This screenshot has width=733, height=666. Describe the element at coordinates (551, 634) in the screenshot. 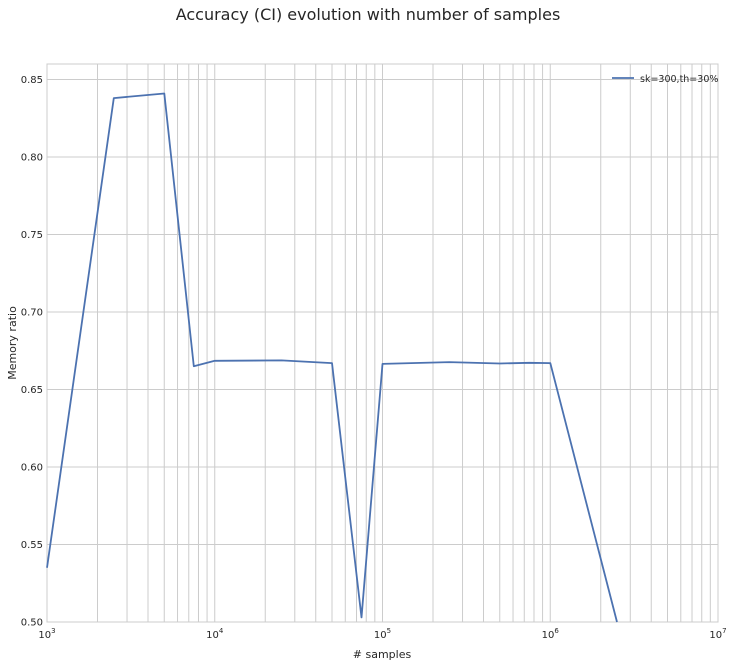

I see `x-tick-label: 10⁶` at that location.